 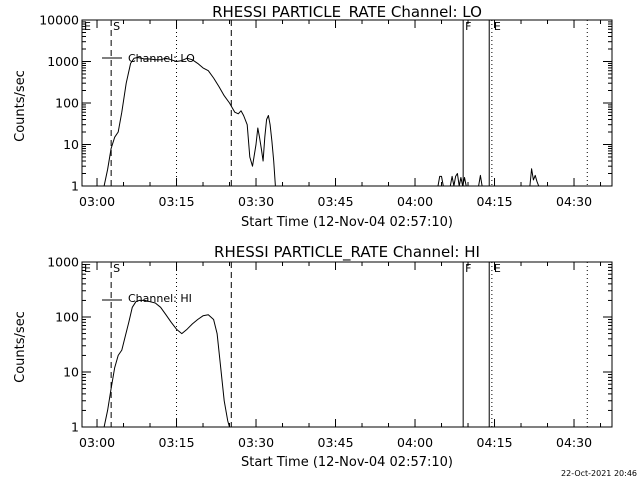 What do you see at coordinates (599, 473) in the screenshot?
I see `timestamp: 22-Oct-2021 20:46` at bounding box center [599, 473].